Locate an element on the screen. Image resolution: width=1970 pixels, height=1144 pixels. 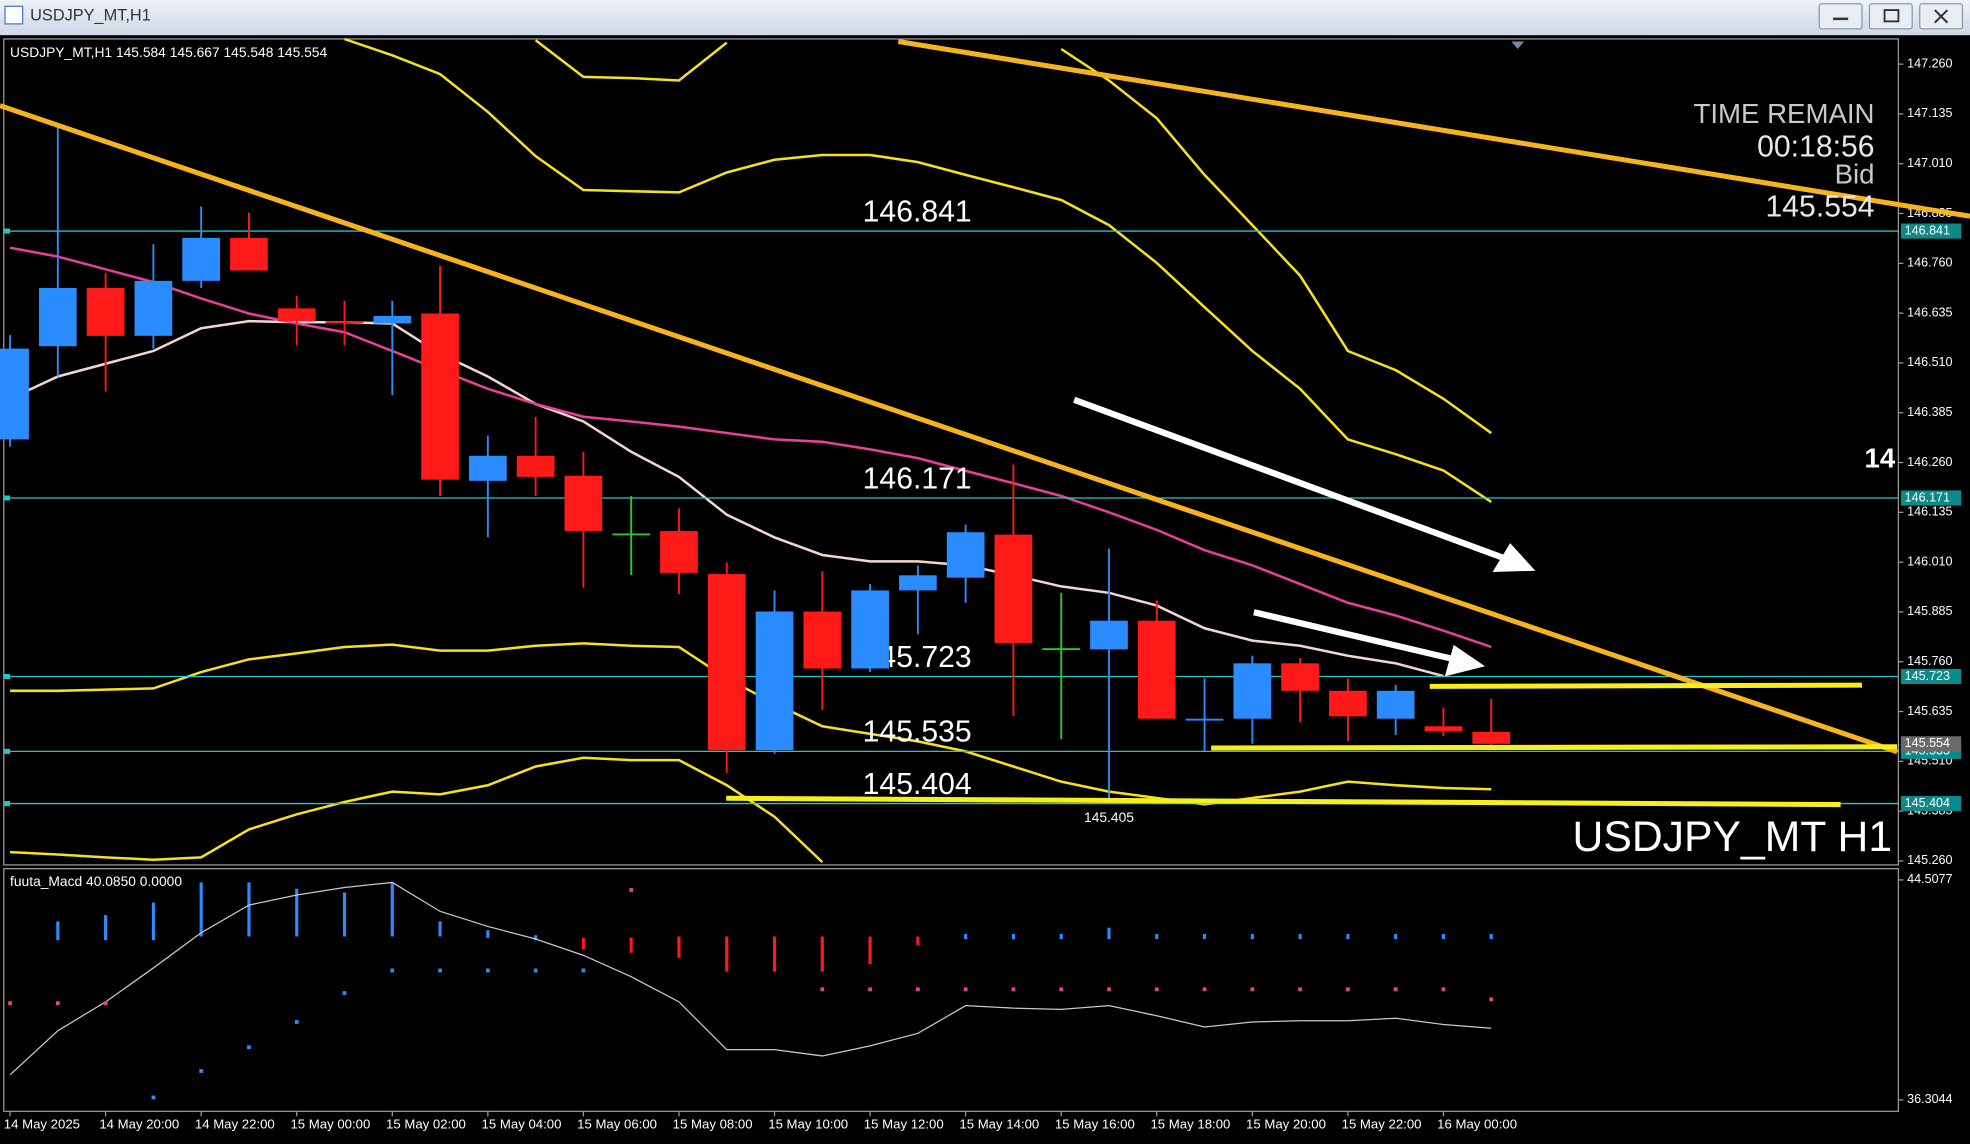
price-level-label: 145.404 is located at coordinates (917, 784).